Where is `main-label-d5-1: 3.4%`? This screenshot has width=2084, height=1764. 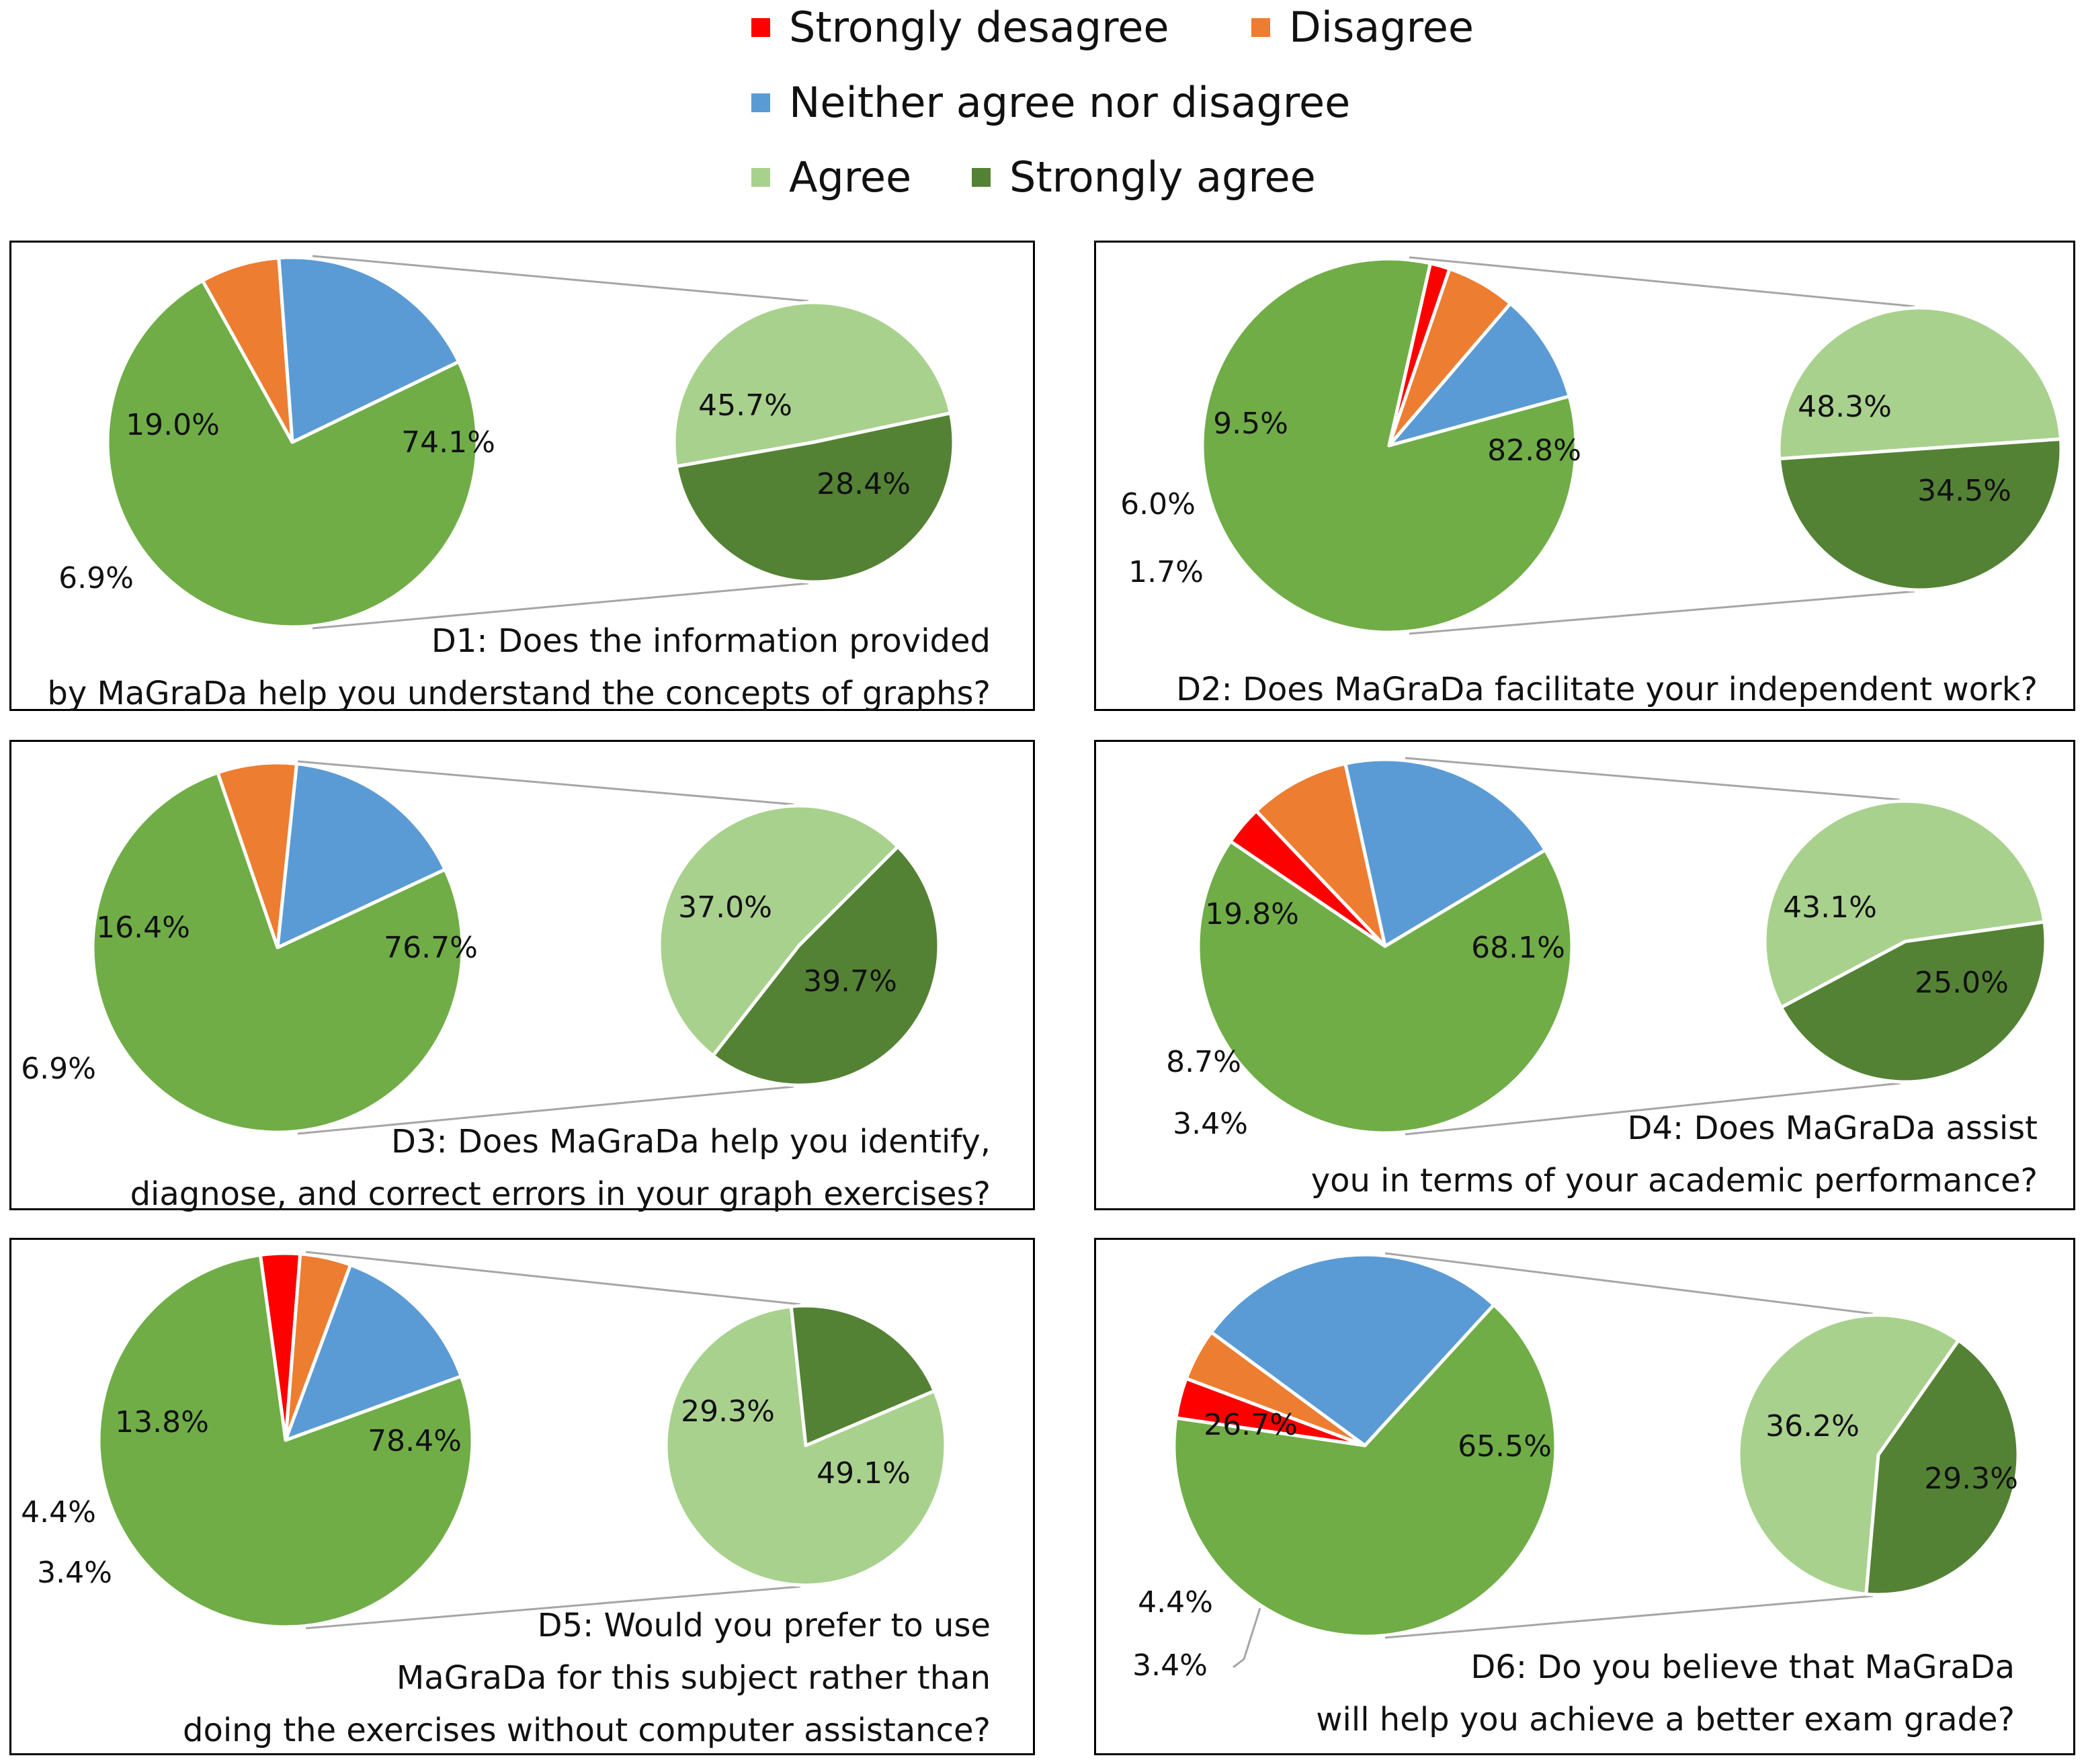
main-label-d5-1: 3.4% is located at coordinates (74, 1573).